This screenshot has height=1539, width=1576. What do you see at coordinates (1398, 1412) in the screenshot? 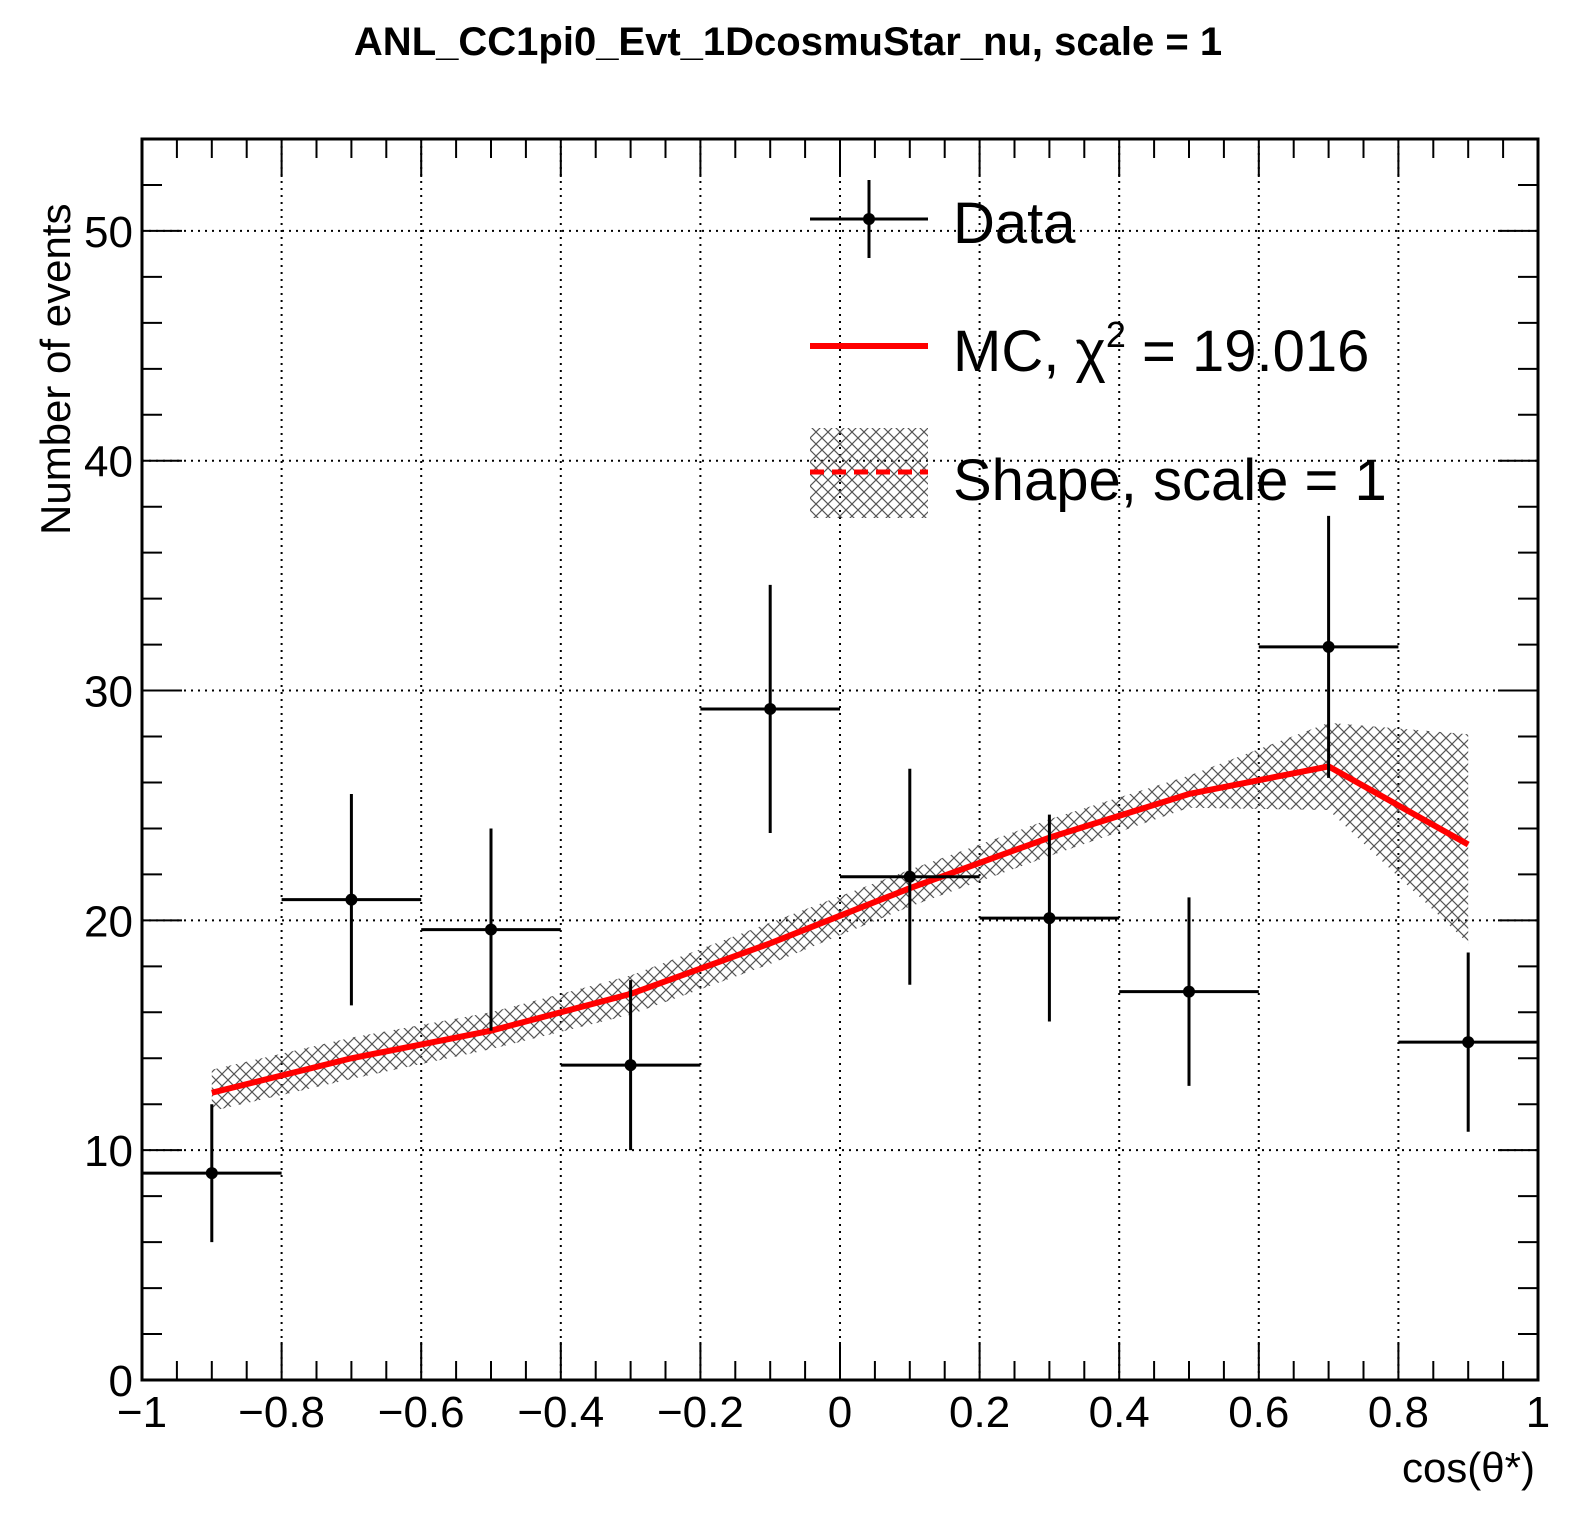
I see `x-tick-label: 0.8` at bounding box center [1398, 1412].